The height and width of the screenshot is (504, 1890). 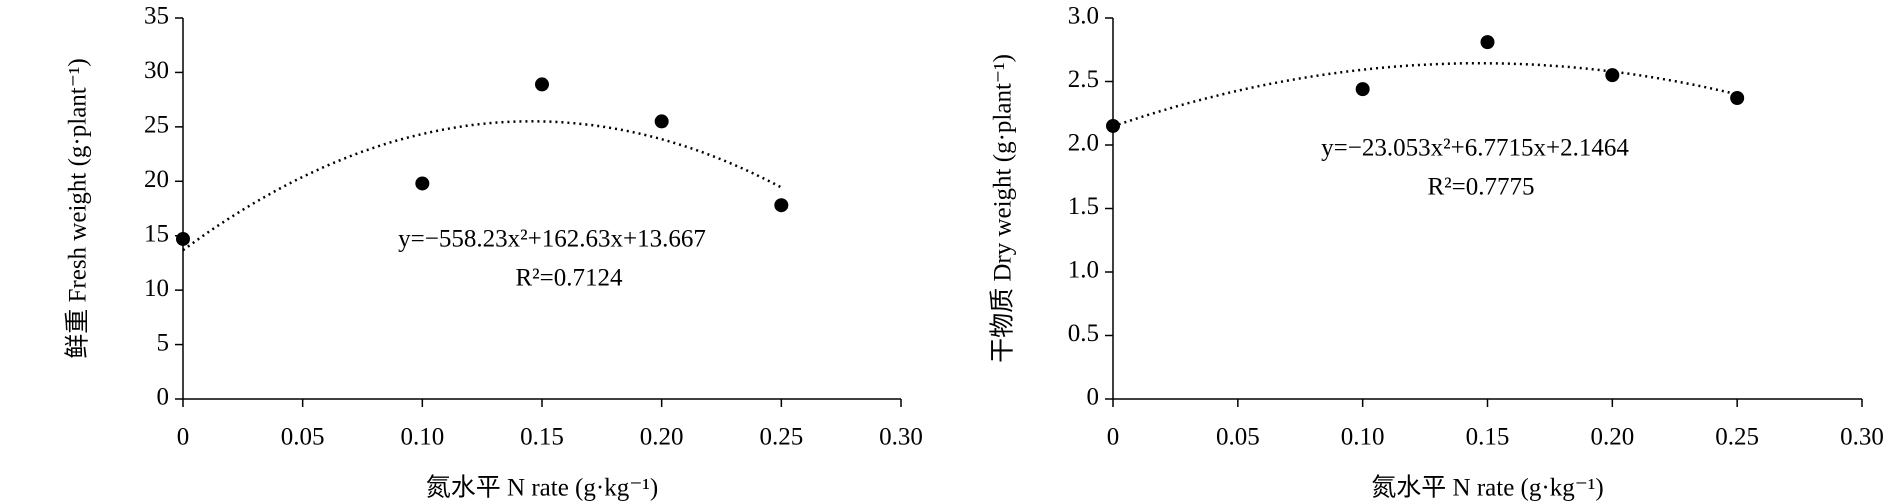 What do you see at coordinates (1480, 187) in the screenshot?
I see `trend-r-squared: R²=0.7775` at bounding box center [1480, 187].